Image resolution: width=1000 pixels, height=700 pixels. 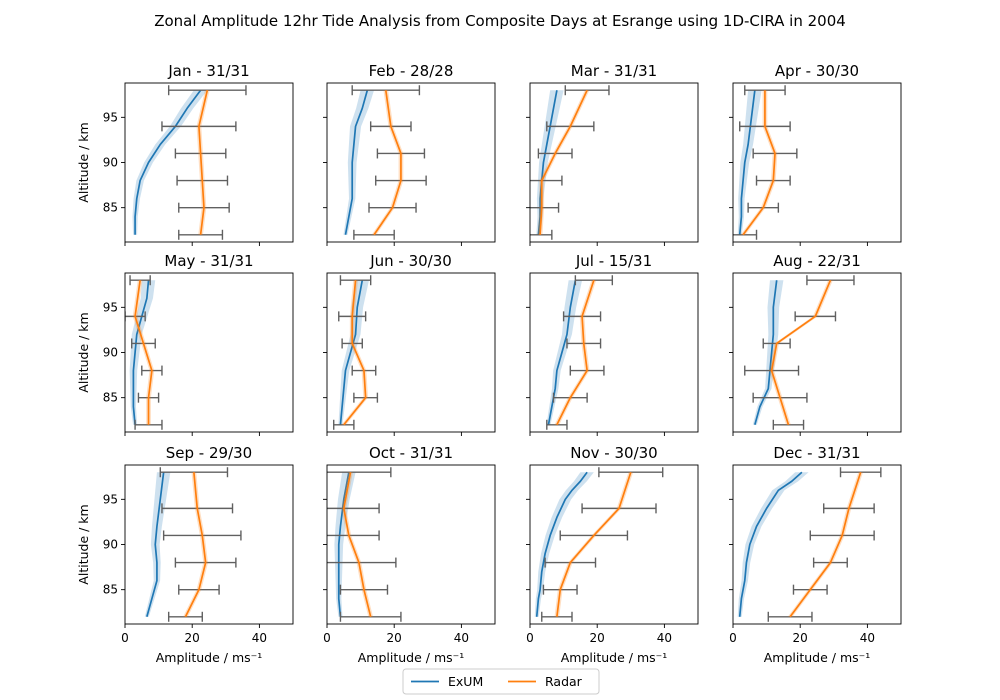 I want to click on subplot-title: May - 31/31, so click(x=208, y=261).